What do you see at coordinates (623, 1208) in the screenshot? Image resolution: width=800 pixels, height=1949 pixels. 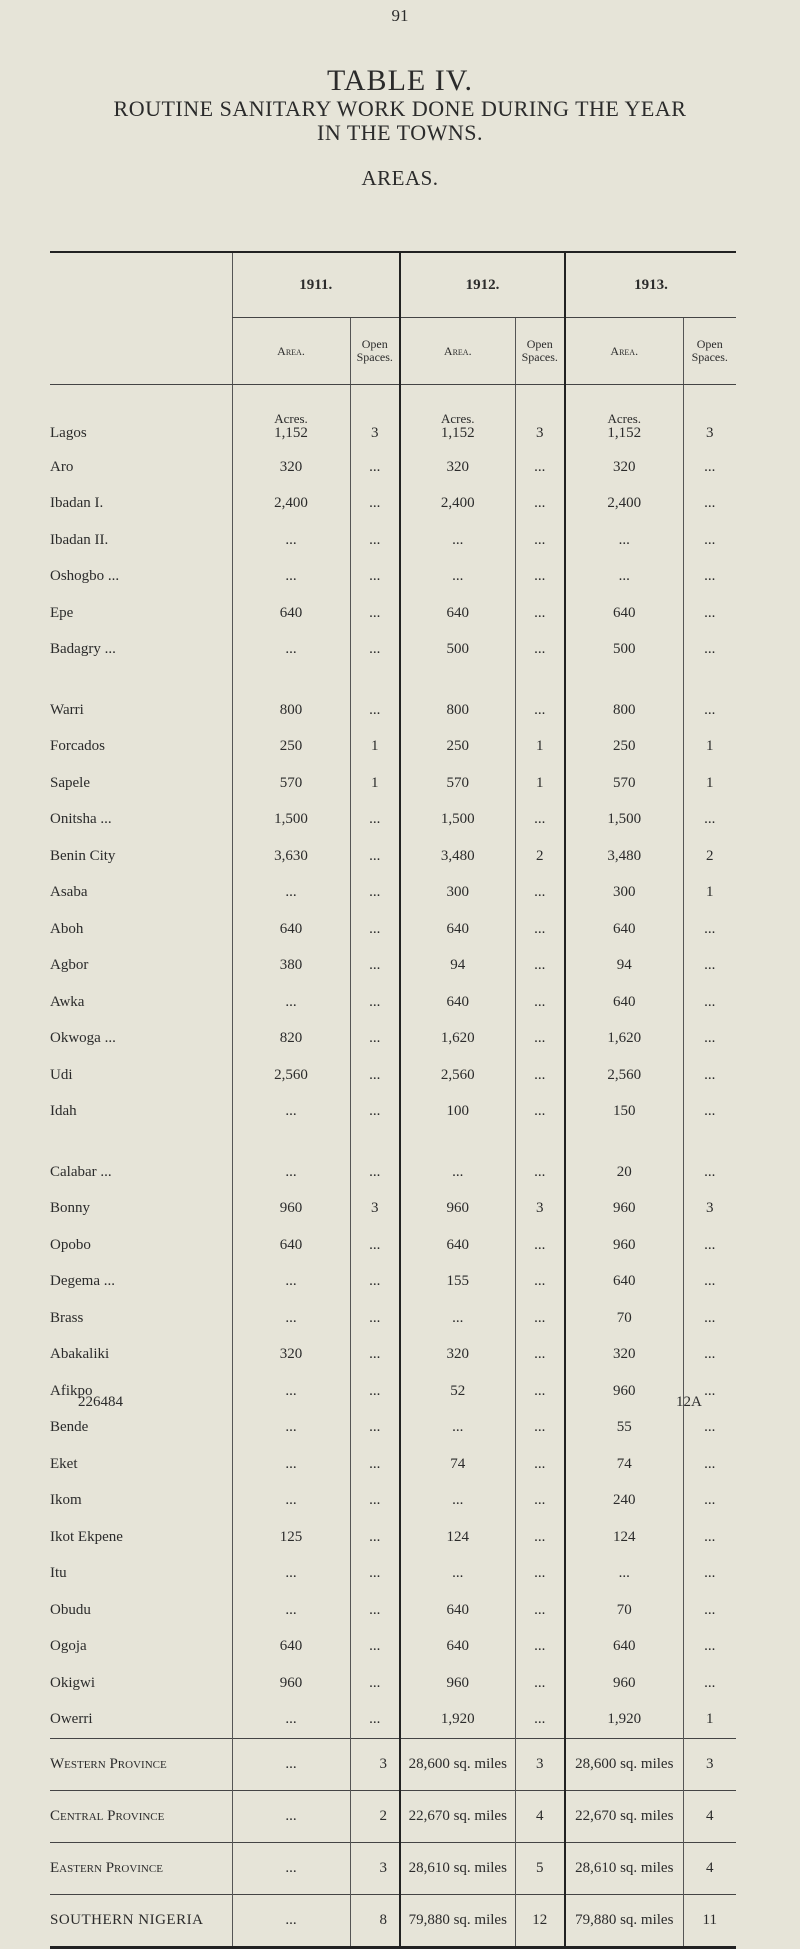 I see `area-1913: 960` at bounding box center [623, 1208].